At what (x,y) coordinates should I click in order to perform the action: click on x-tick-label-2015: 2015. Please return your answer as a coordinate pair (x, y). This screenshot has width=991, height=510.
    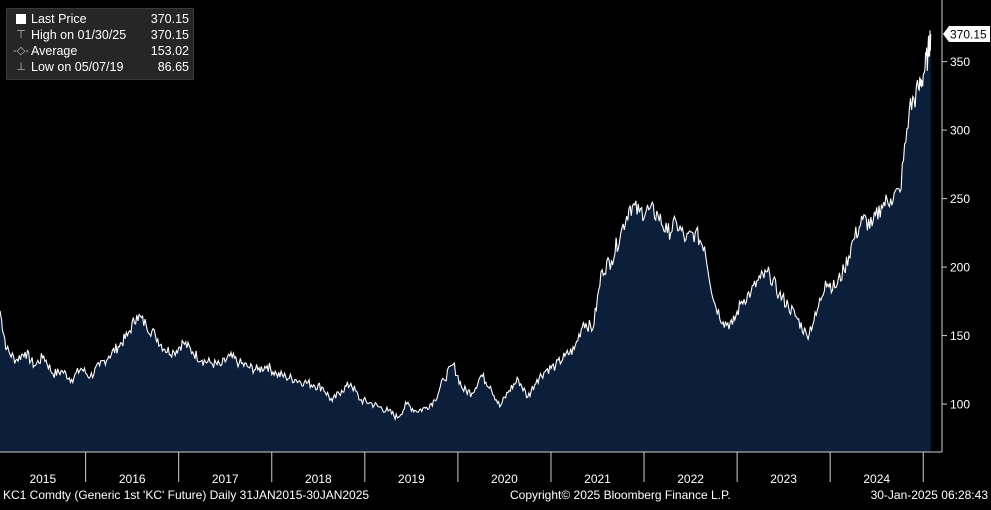
    Looking at the image, I should click on (42, 479).